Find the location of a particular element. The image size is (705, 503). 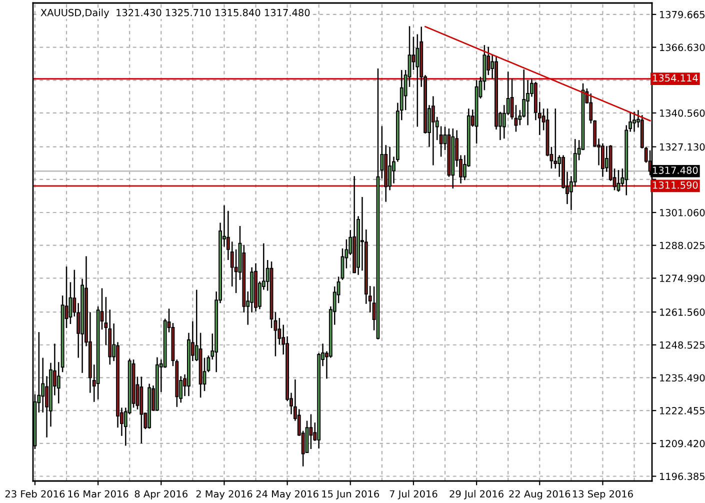

y-tick-label: 1209.420 is located at coordinates (682, 444).